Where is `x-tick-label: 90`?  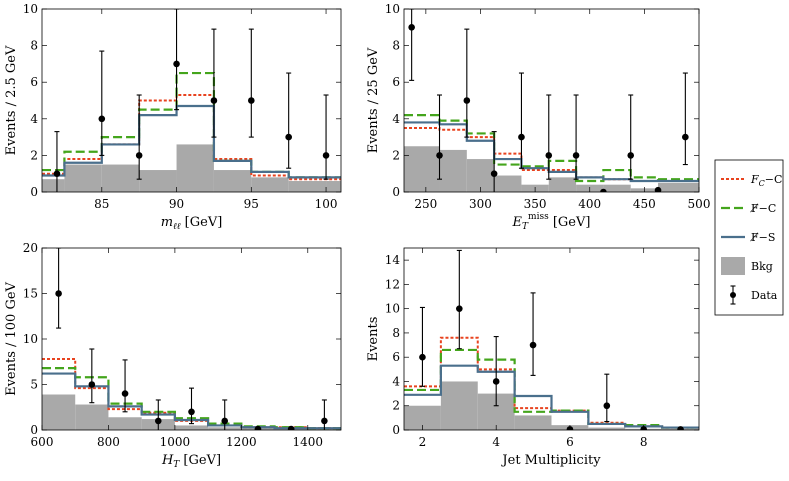 x-tick-label: 90 is located at coordinates (176, 204).